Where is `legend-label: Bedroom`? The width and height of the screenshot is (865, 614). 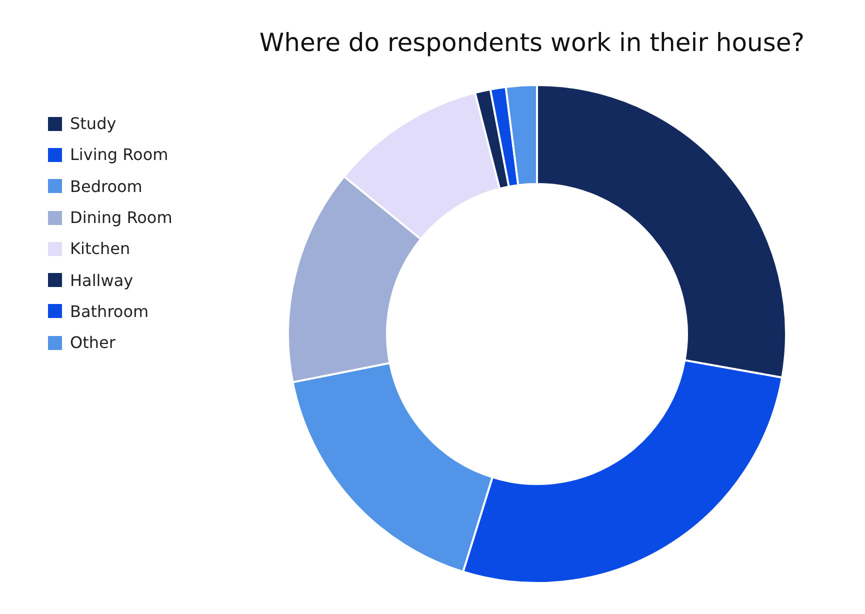 legend-label: Bedroom is located at coordinates (106, 186).